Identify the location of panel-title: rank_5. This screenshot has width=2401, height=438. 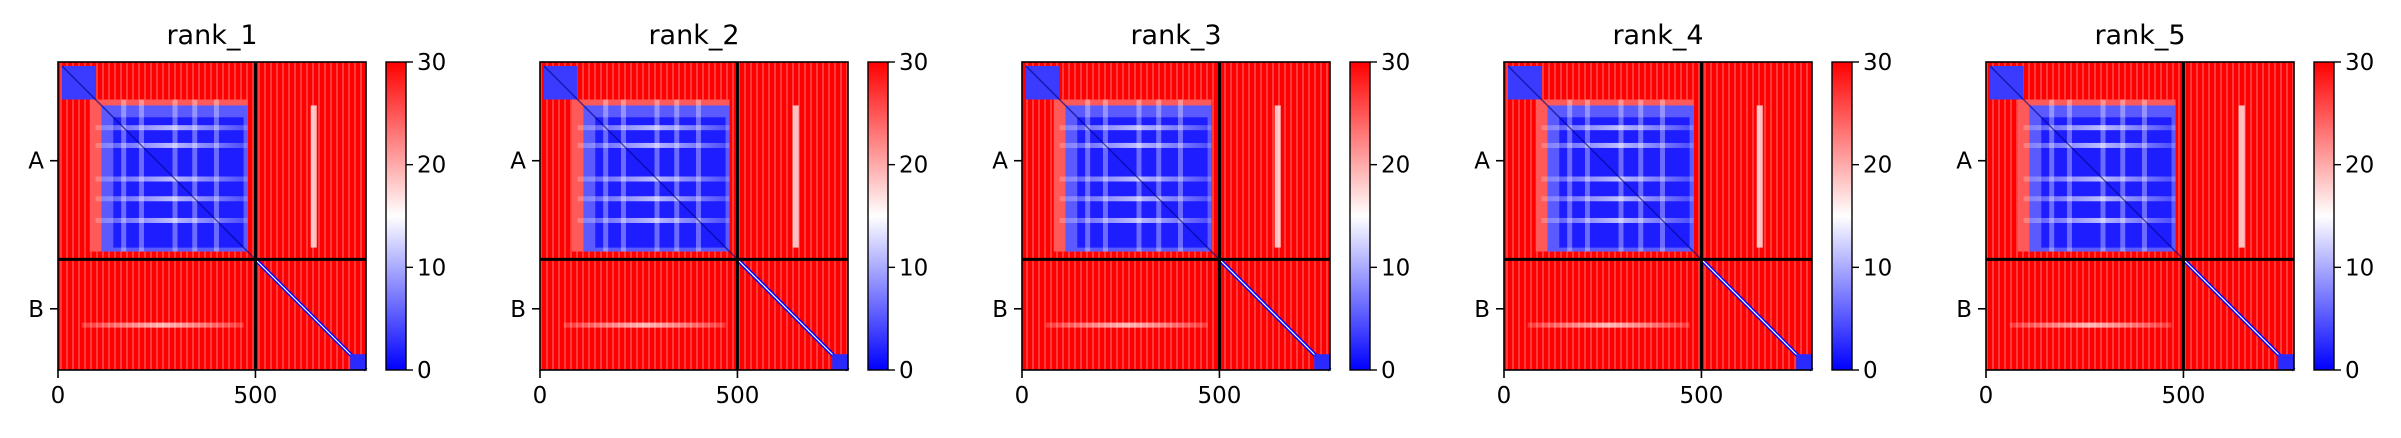
(2139, 35).